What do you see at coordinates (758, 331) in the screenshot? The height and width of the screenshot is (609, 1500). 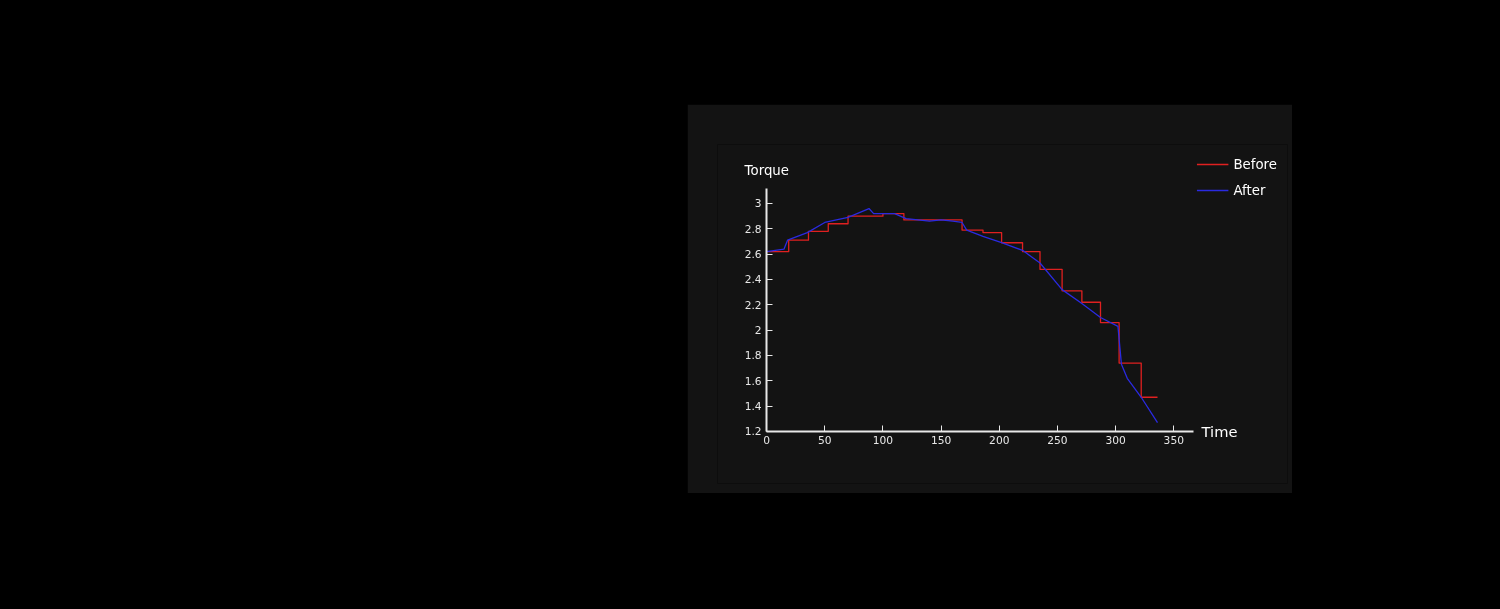 I see `y-tick-label: 2` at bounding box center [758, 331].